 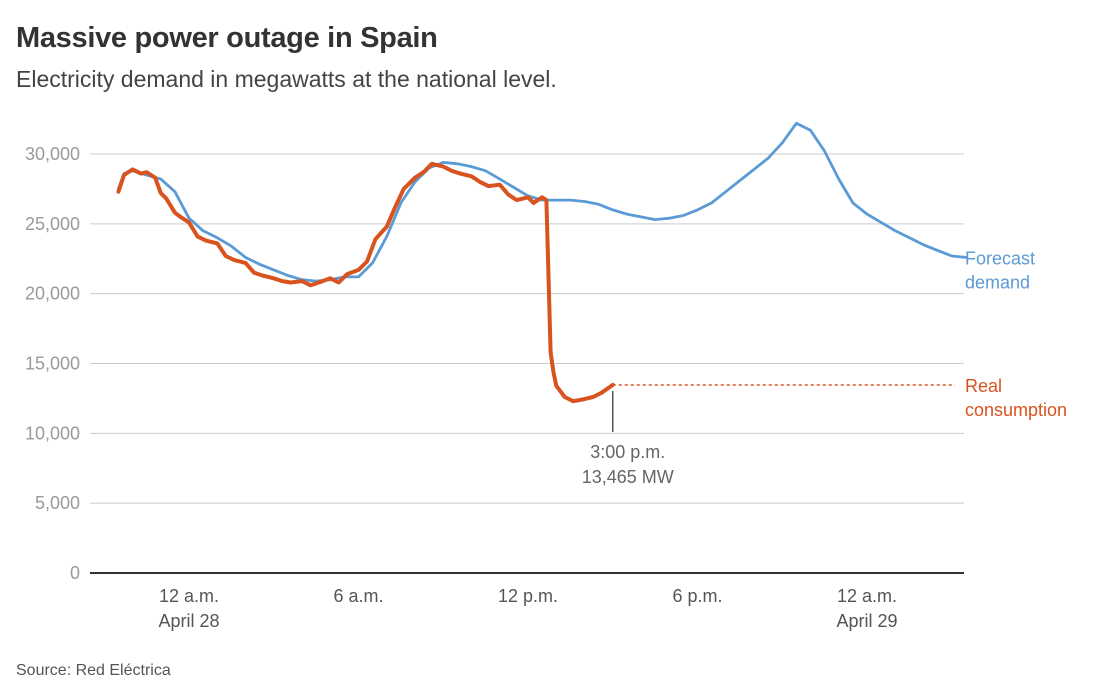 What do you see at coordinates (1016, 334) in the screenshot?
I see `series-labels: Forecast demand Real consumption` at bounding box center [1016, 334].